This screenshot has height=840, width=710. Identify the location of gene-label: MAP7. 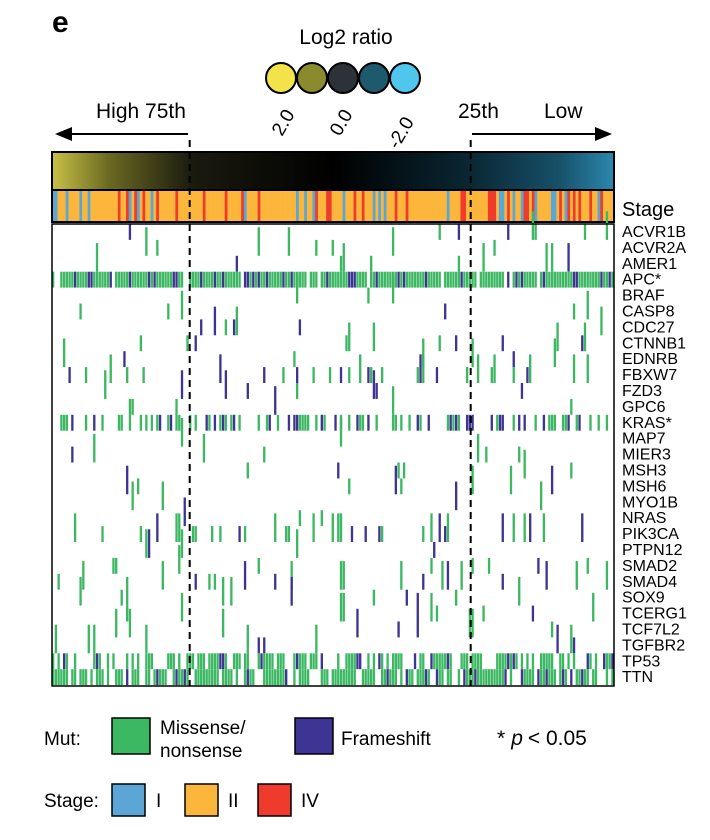
(644, 439).